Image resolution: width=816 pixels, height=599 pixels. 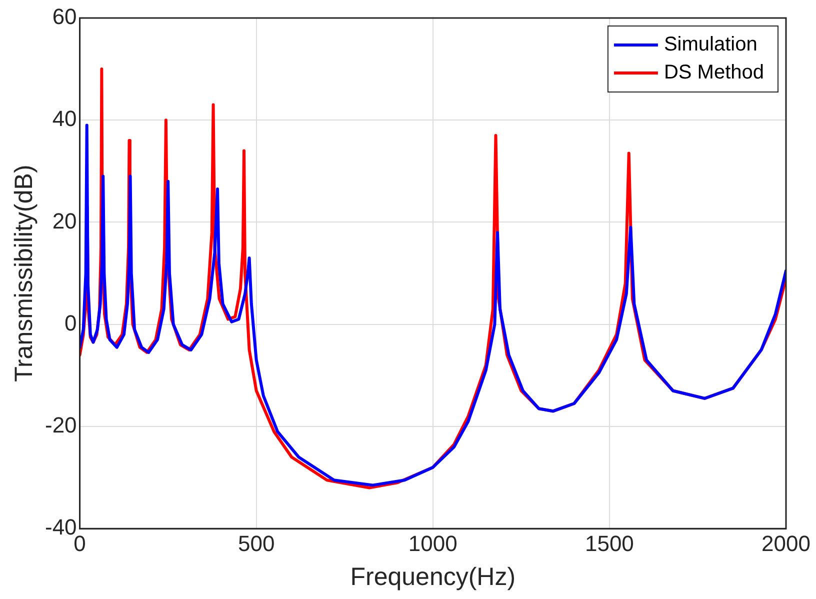 I want to click on y-tick-label: -20, so click(x=61, y=425).